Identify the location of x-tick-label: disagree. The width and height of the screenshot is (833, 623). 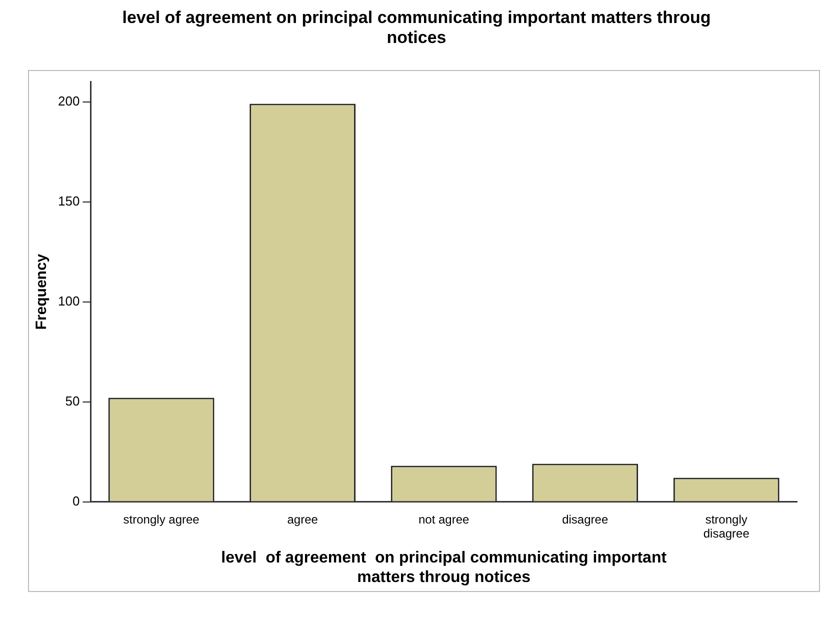
(585, 519).